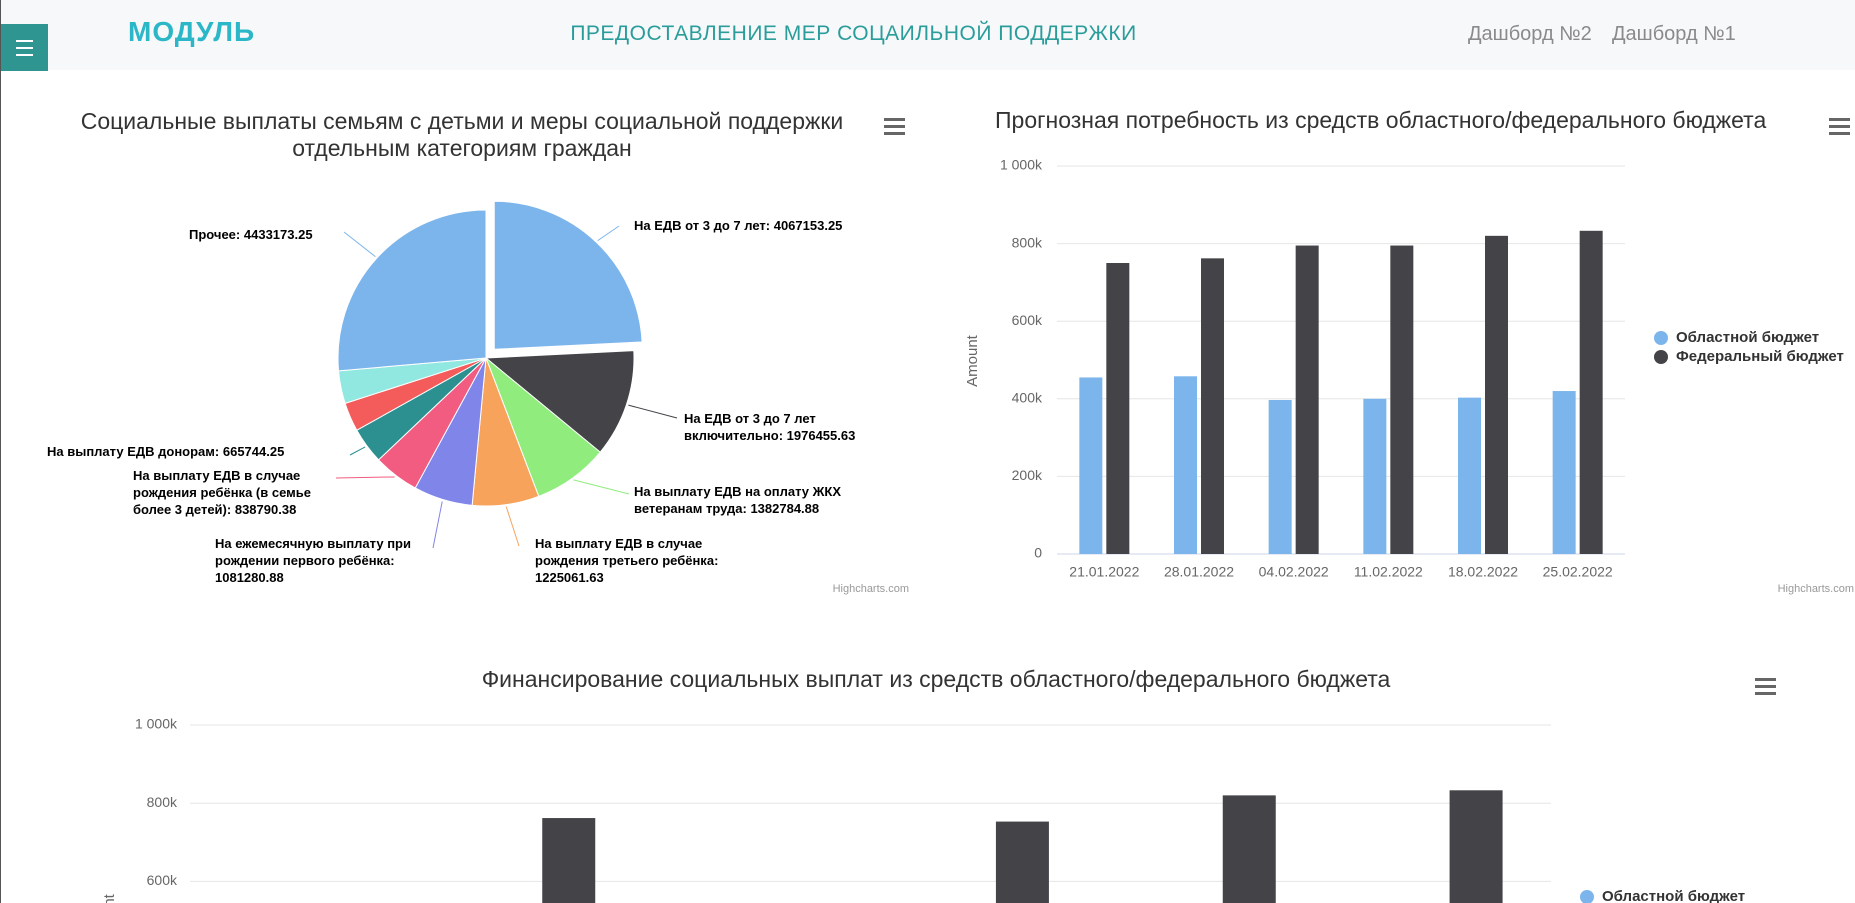 This screenshot has width=1855, height=903. What do you see at coordinates (1104, 572) in the screenshot?
I see `x-tick-label: 21.01.2022` at bounding box center [1104, 572].